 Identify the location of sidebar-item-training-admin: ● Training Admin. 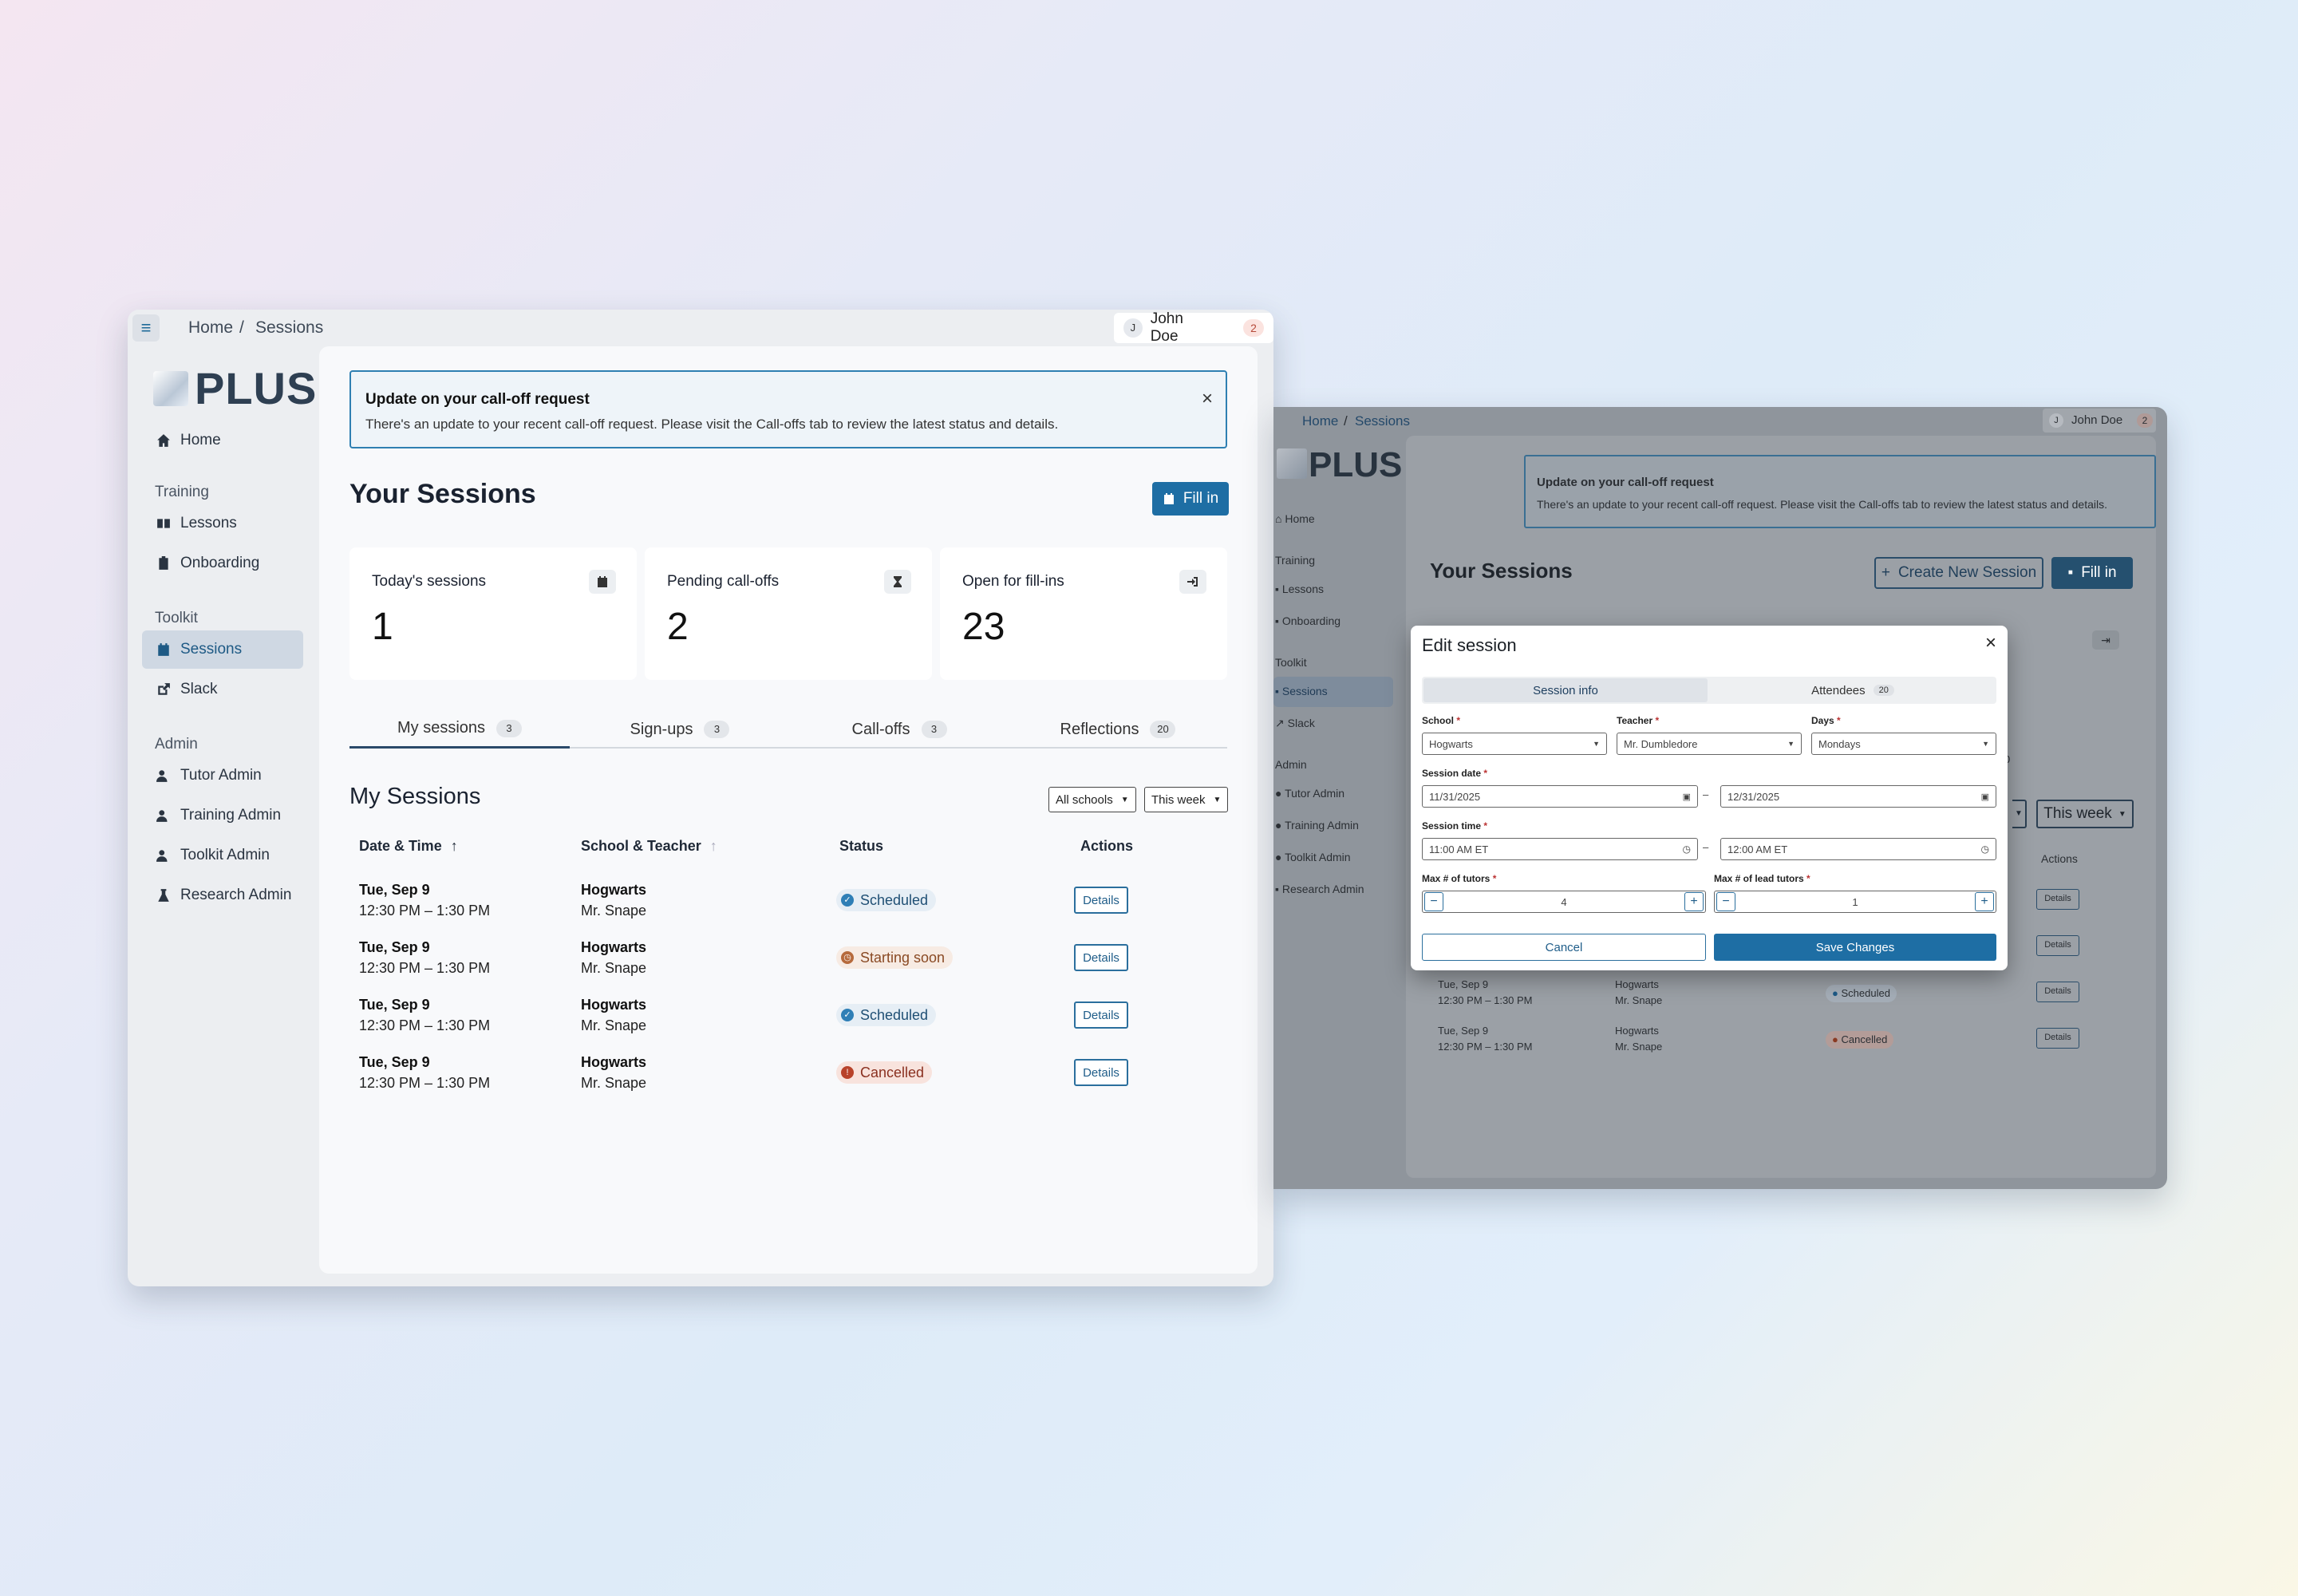
(1317, 825).